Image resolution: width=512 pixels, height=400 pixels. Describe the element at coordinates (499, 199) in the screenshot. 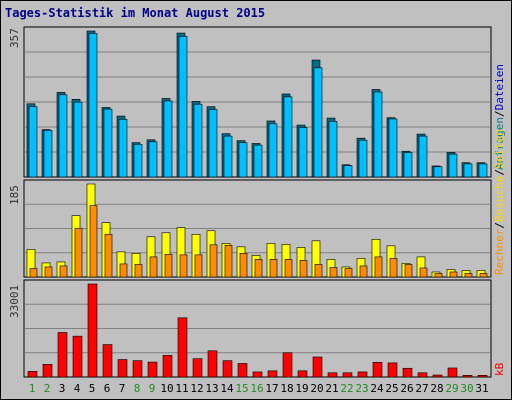

I see `legend-entry: Besuche` at that location.